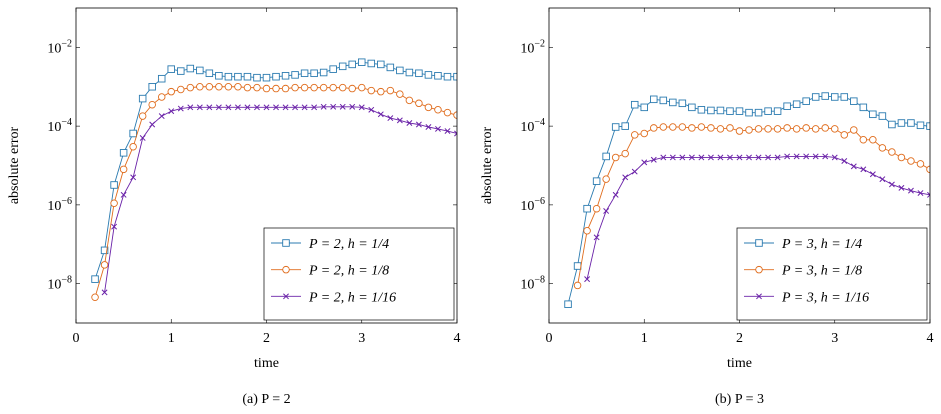 This screenshot has width=941, height=414. I want to click on caption: (b) P = 3, so click(739, 399).